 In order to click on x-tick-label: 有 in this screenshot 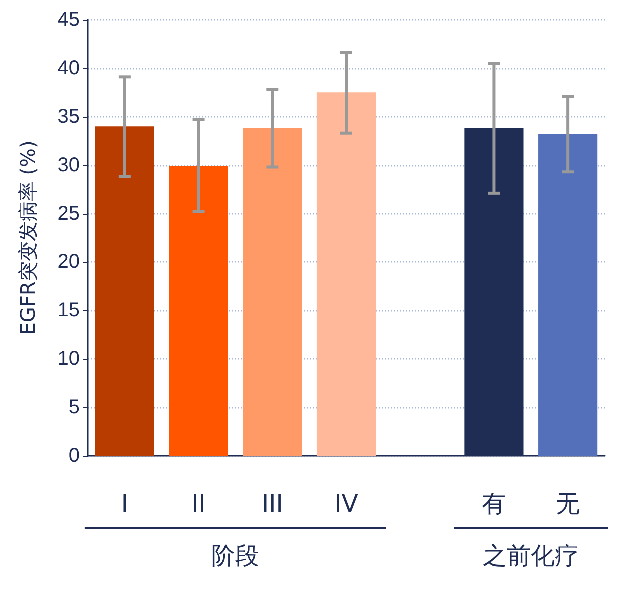, I will do `click(494, 504)`.